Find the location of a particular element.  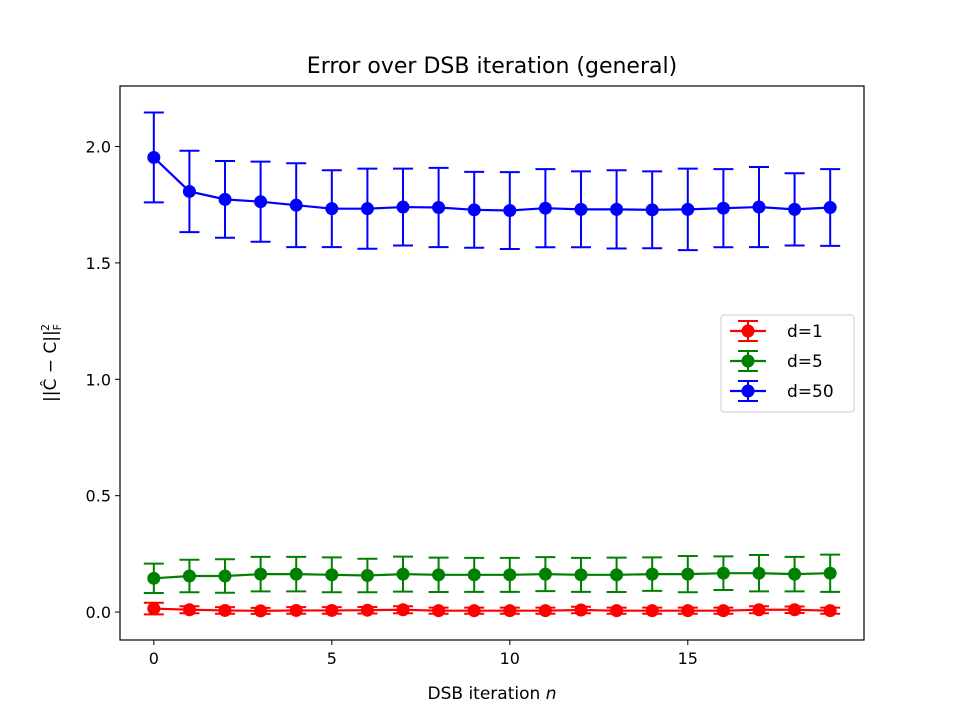

y-tick-label: 1.0 is located at coordinates (98, 379).